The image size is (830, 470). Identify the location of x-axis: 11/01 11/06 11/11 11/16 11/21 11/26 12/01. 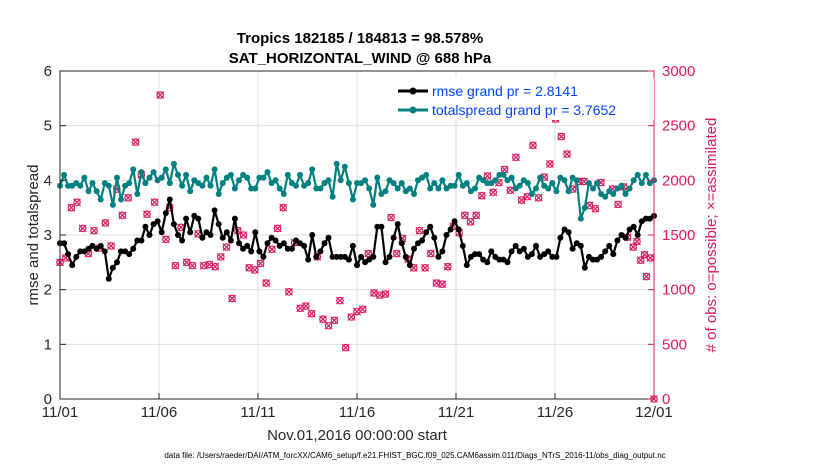
(357, 407).